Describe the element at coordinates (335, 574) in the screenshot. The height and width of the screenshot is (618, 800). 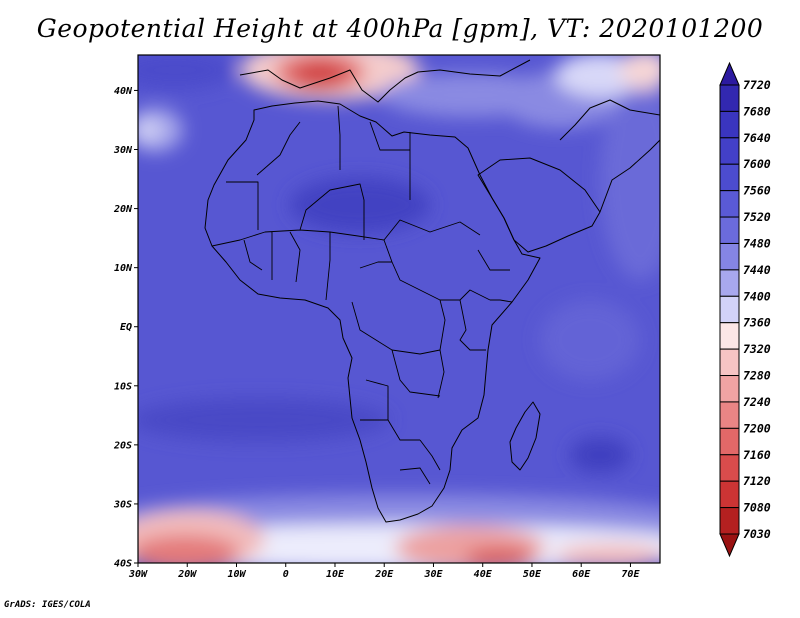
I see `x-tick-label: 10E` at that location.